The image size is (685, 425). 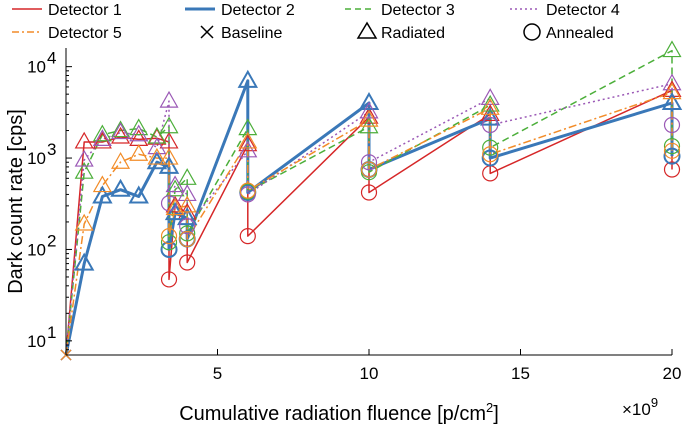 What do you see at coordinates (580, 33) in the screenshot?
I see `legend-label: Annealed` at bounding box center [580, 33].